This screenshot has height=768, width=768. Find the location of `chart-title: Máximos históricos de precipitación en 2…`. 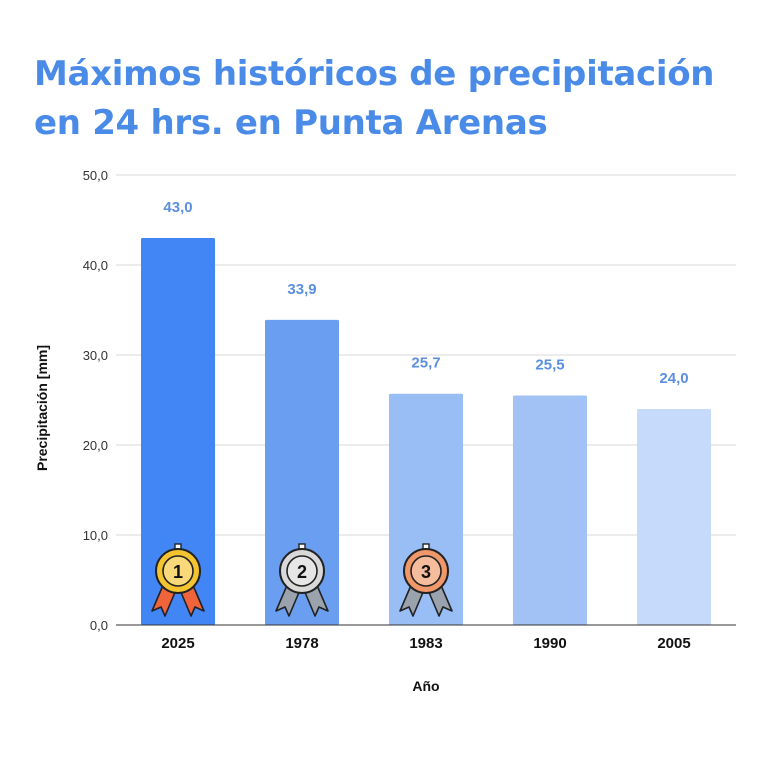

chart-title: Máximos históricos de precipitación en 2… is located at coordinates (394, 99).